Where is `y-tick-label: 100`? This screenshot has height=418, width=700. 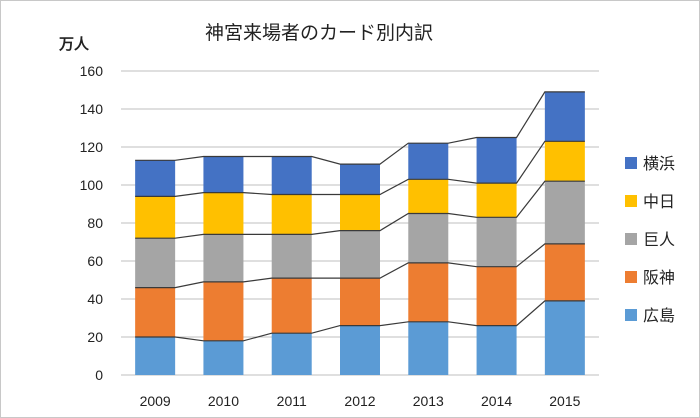 y-tick-label: 100 is located at coordinates (92, 185).